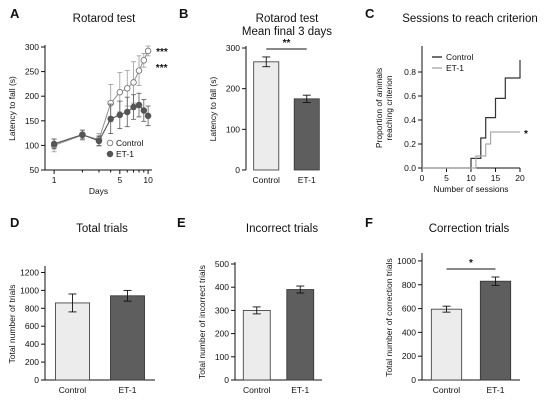  Describe the element at coordinates (29, 272) in the screenshot. I see `y-tick-label: 1200` at that location.